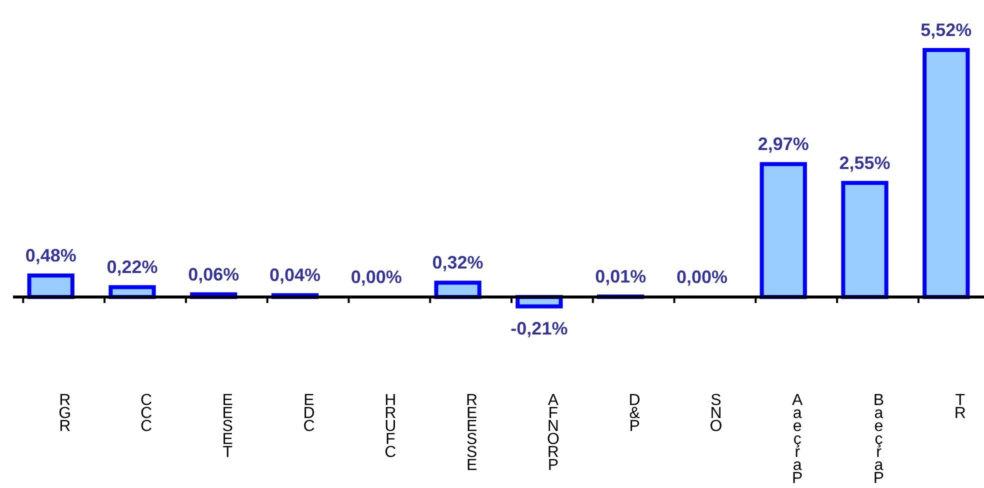  I want to click on x-tick-label: CCC, so click(146, 412).